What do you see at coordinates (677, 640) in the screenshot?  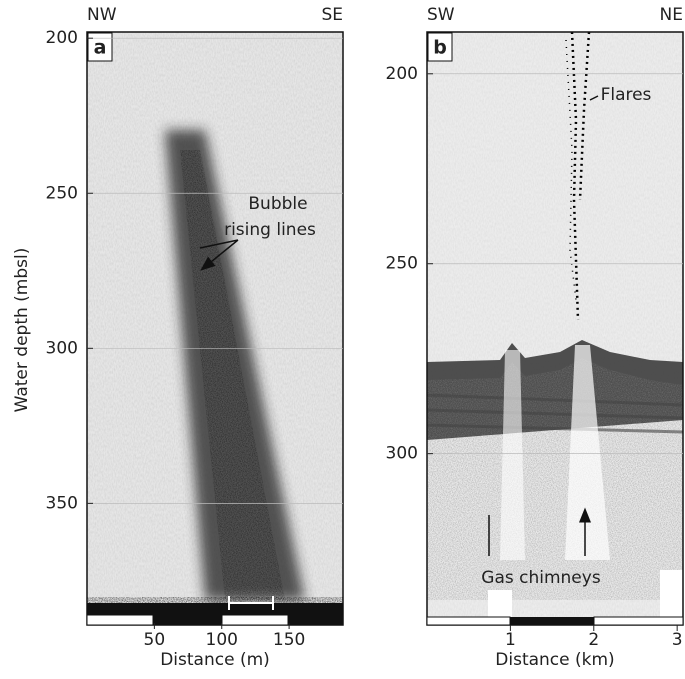 I see `x-tick-label: 3` at bounding box center [677, 640].